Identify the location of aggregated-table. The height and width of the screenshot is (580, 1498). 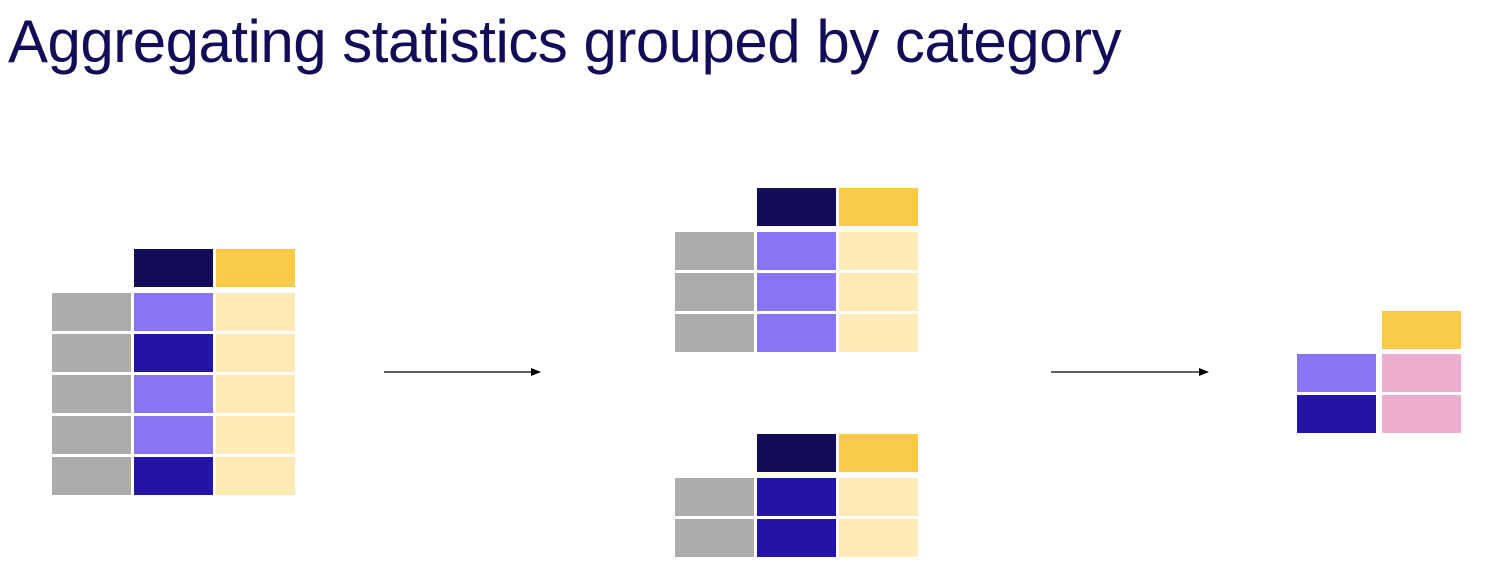
(1379, 372).